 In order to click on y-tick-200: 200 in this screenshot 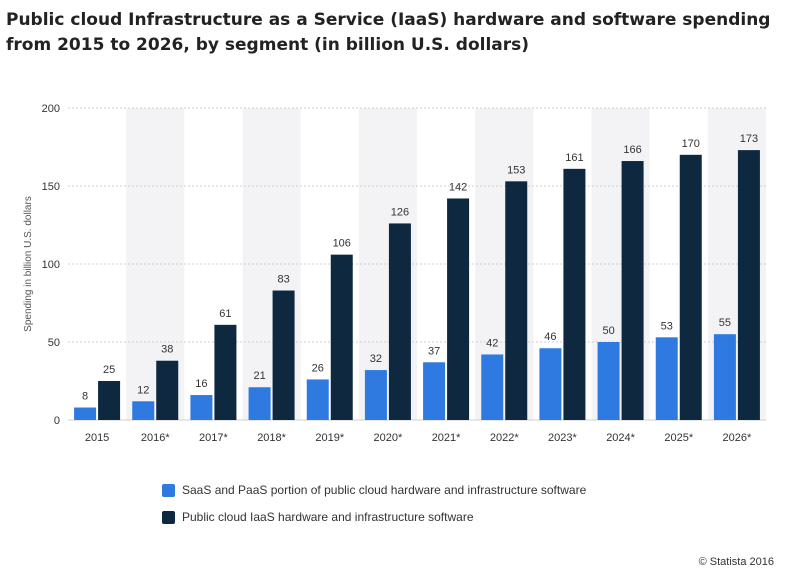, I will do `click(51, 109)`.